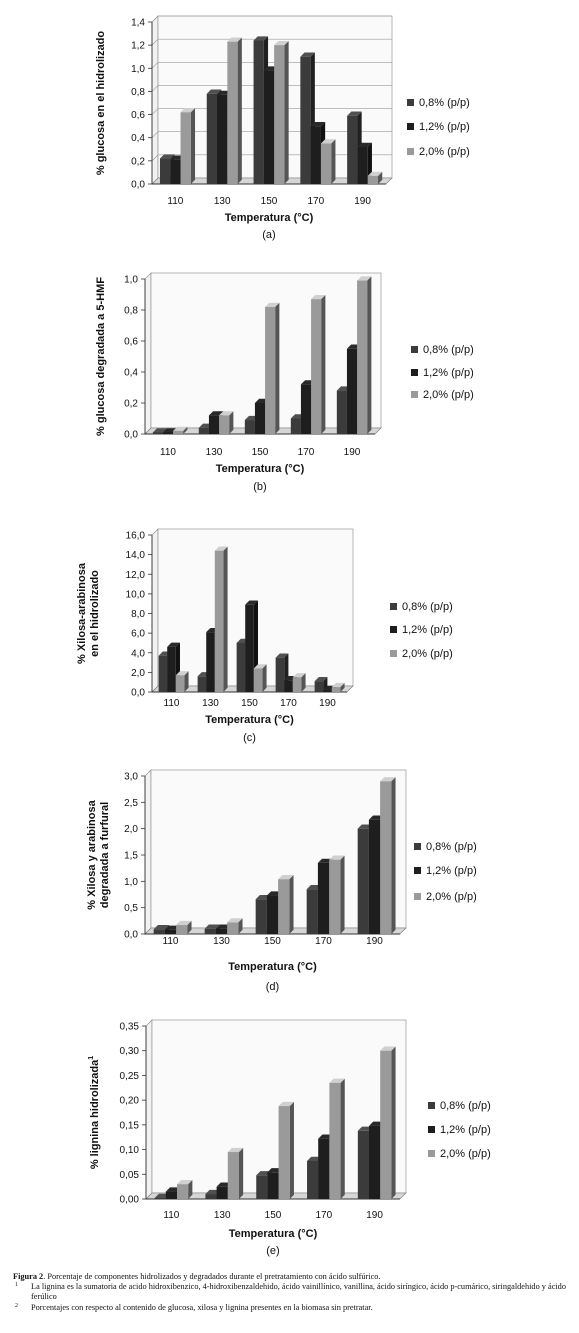 This screenshot has width=579, height=1333. What do you see at coordinates (138, 673) in the screenshot?
I see `y-tick-label: 2,0` at bounding box center [138, 673].